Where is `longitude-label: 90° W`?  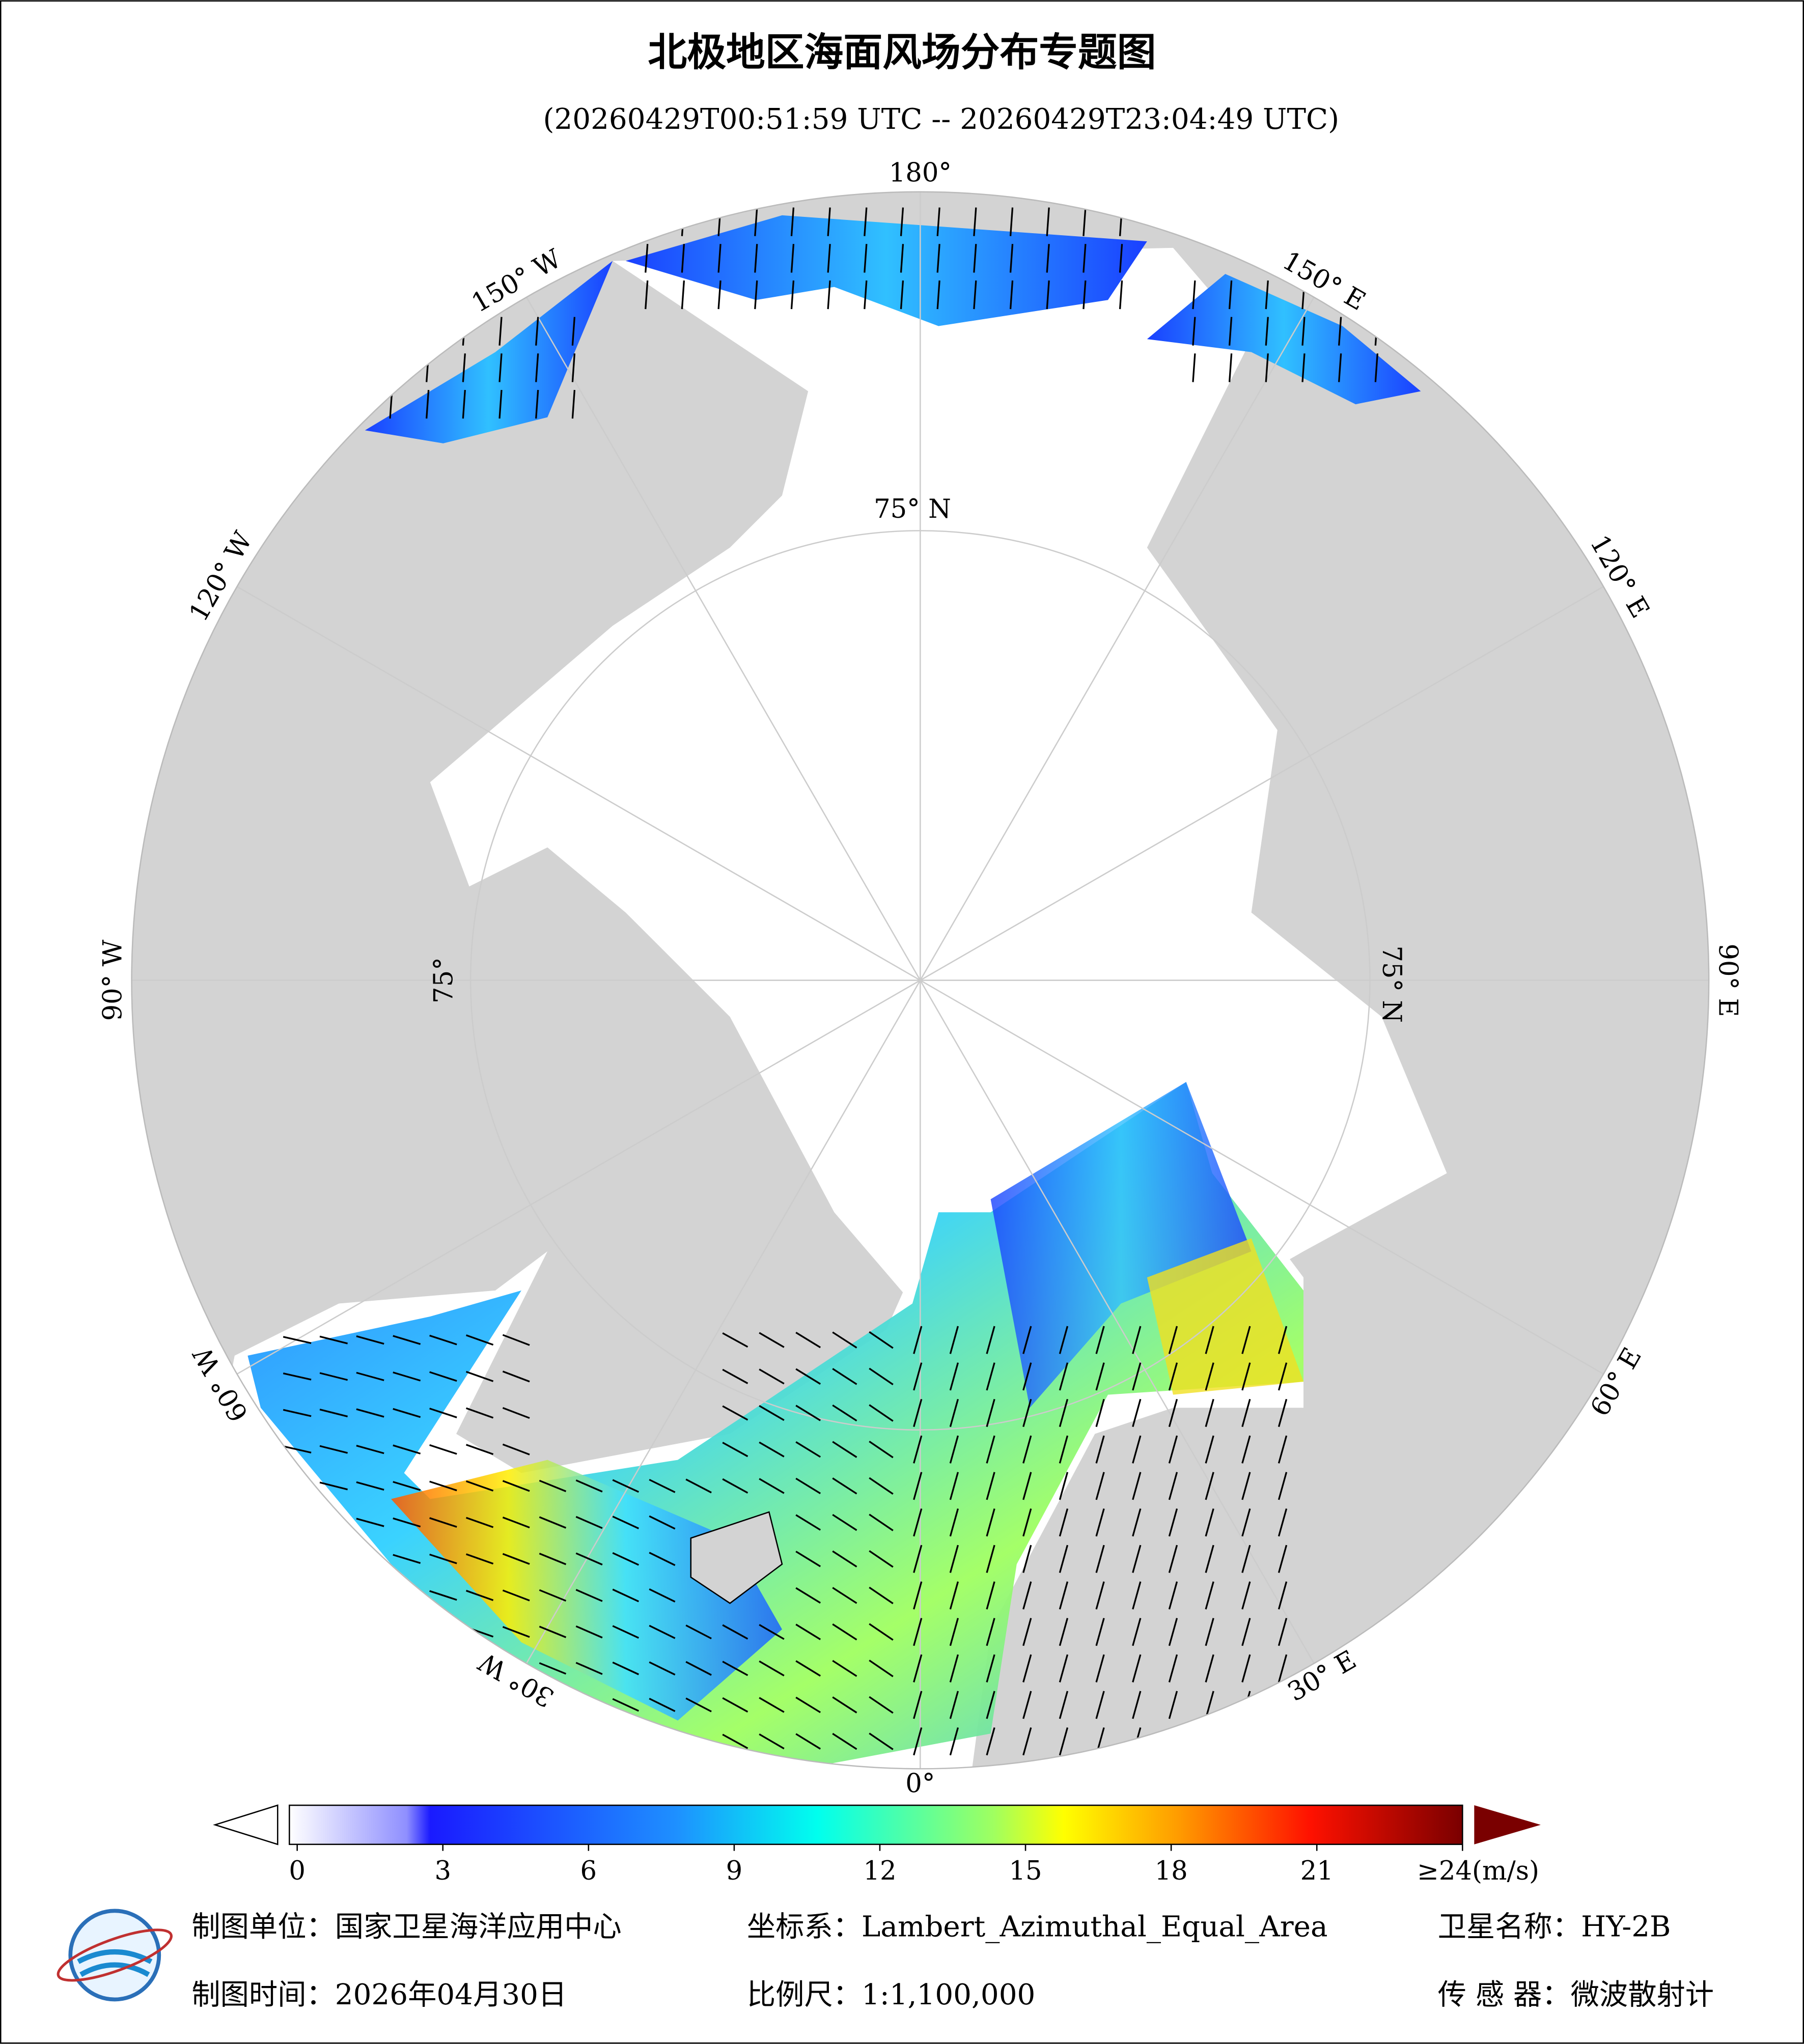
longitude-label: 90° W is located at coordinates (112, 980).